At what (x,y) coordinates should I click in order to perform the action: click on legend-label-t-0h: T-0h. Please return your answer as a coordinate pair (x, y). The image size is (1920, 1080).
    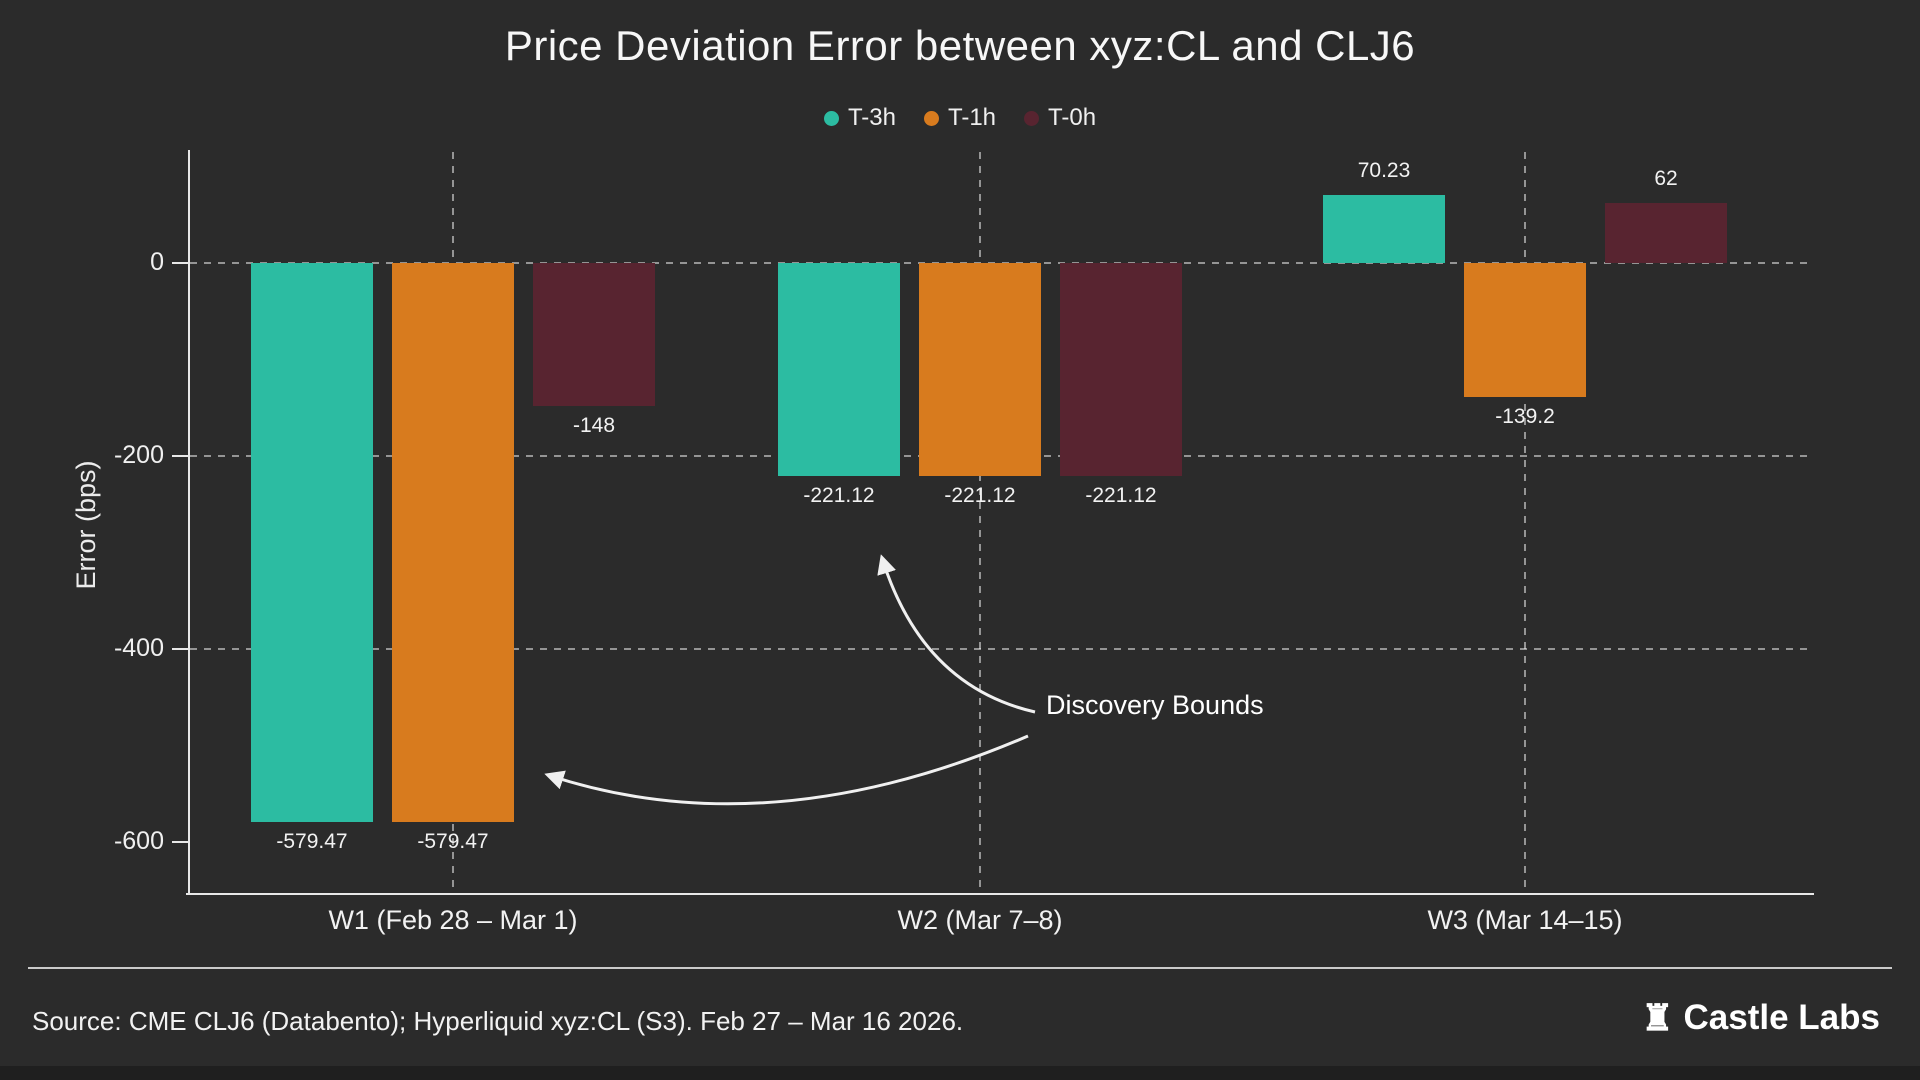
    Looking at the image, I should click on (1072, 117).